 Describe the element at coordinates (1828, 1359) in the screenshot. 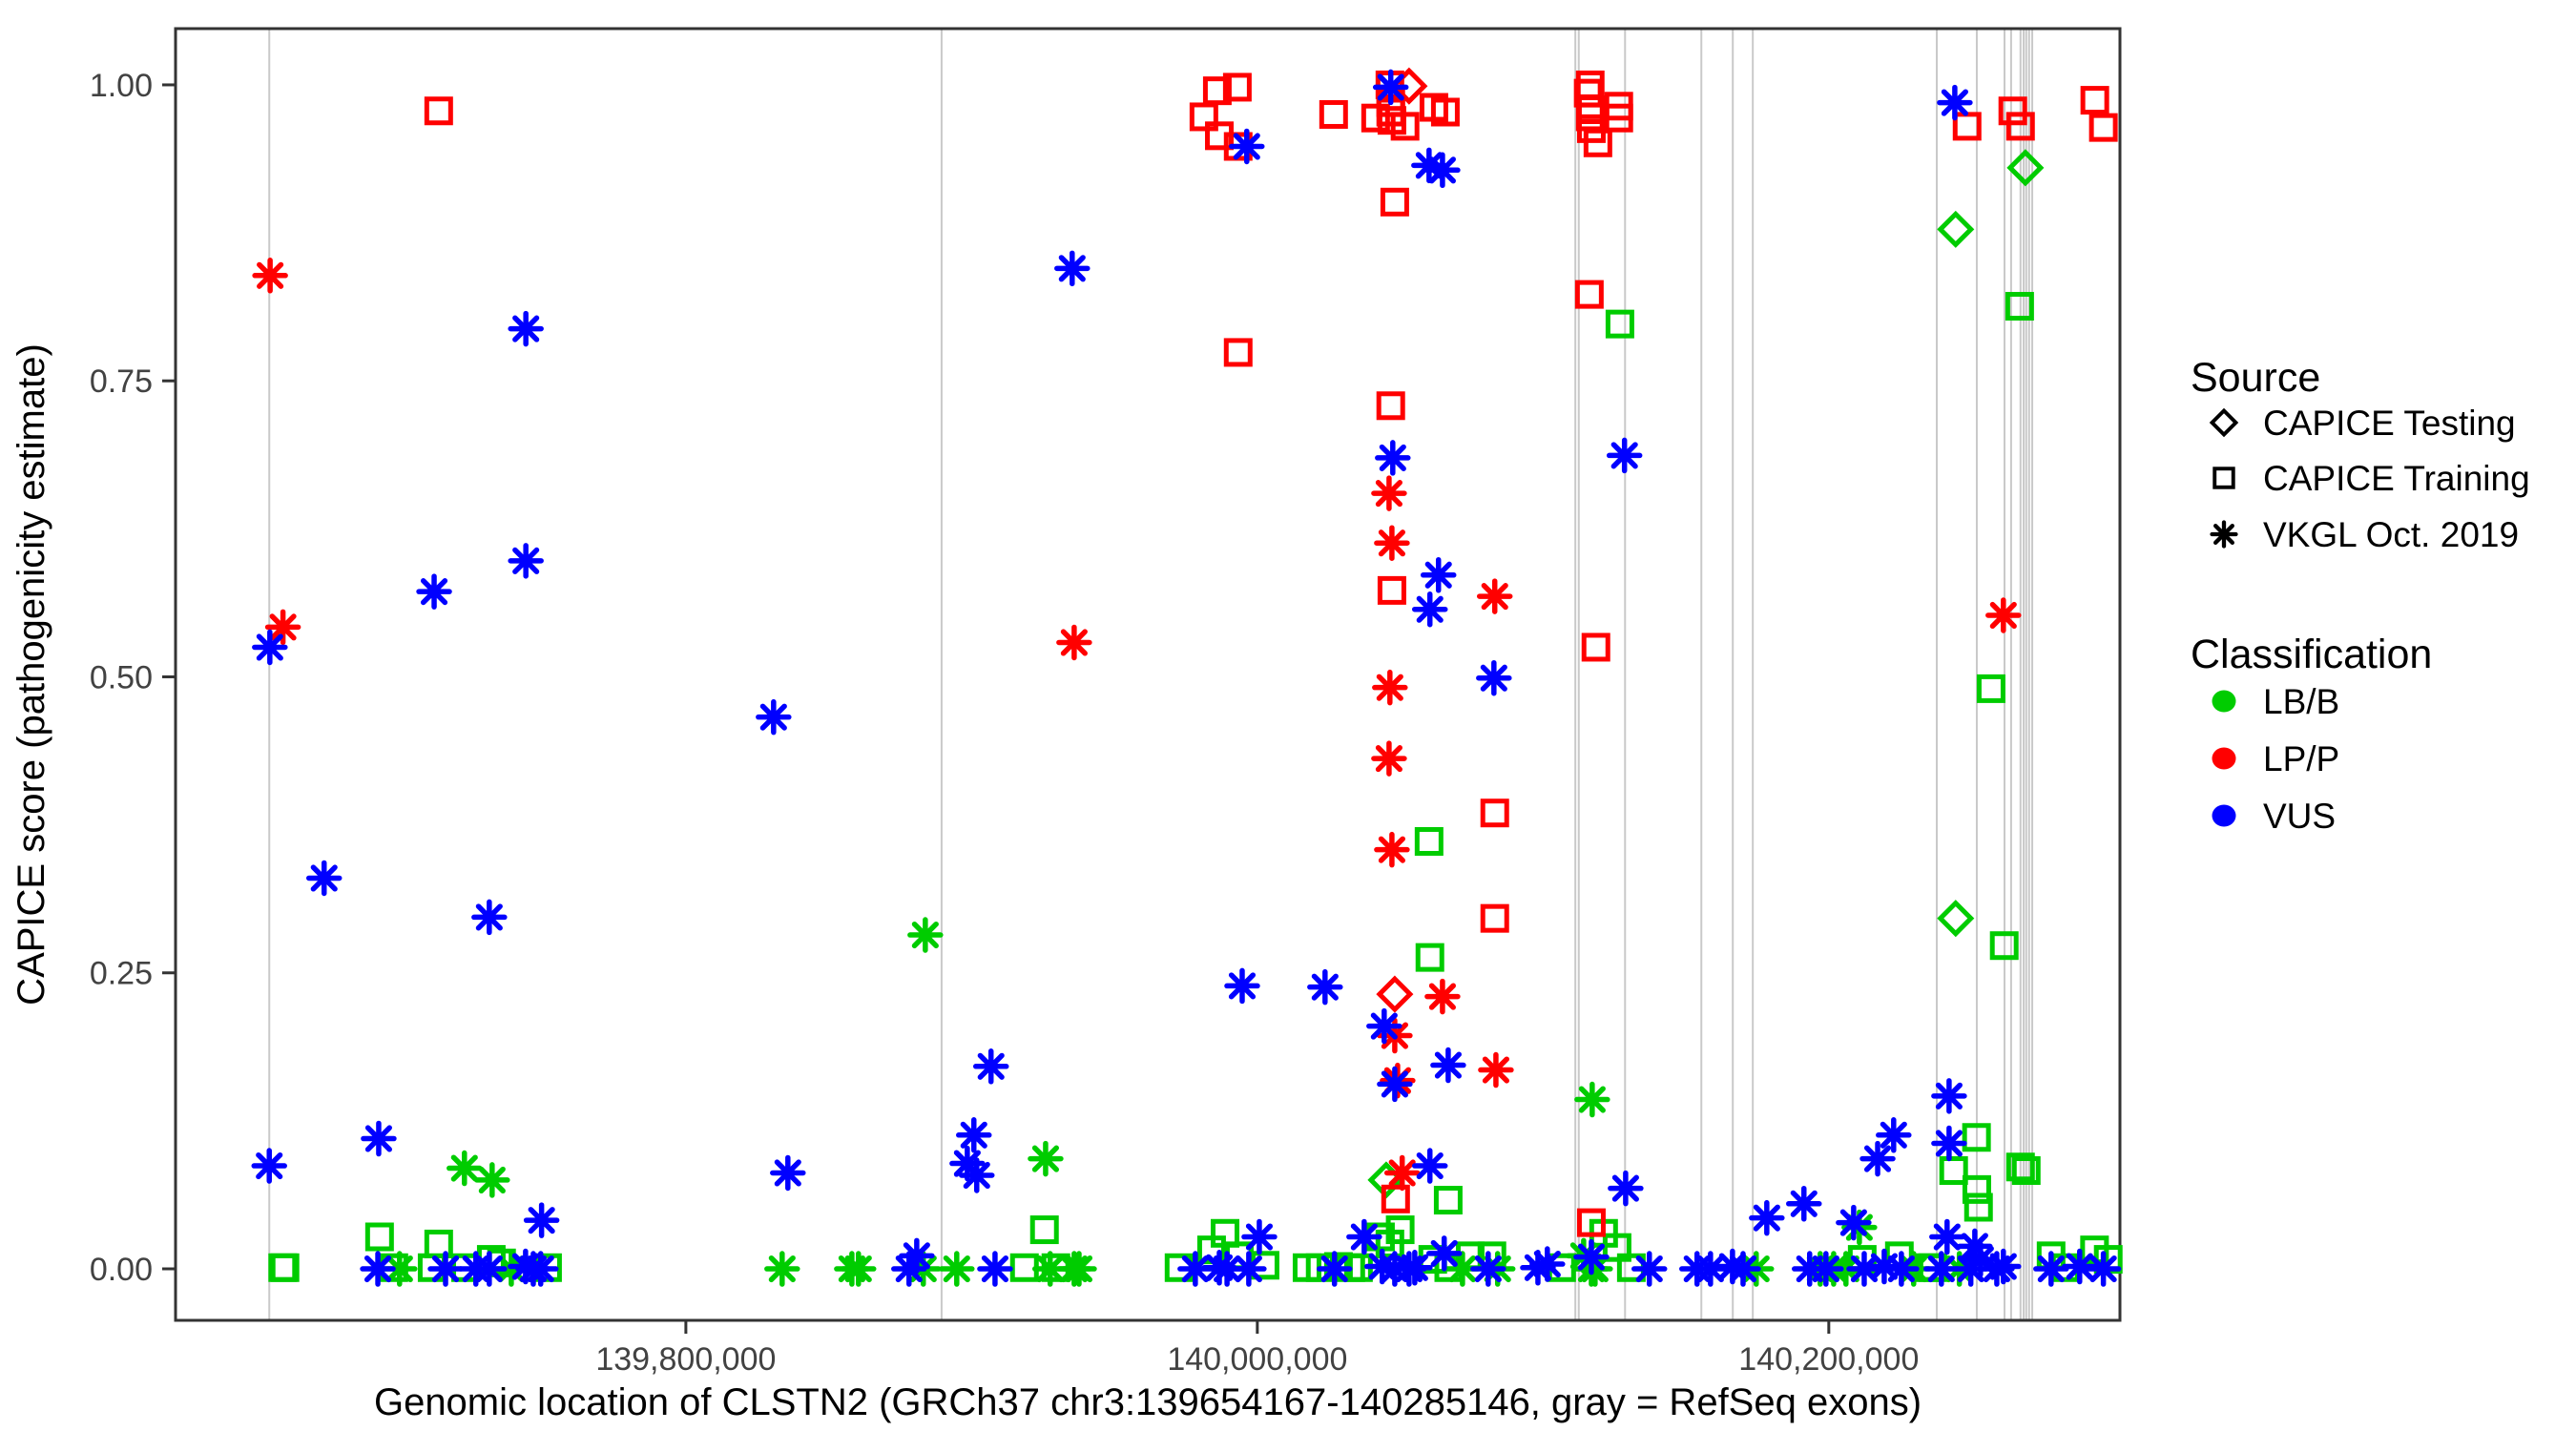

I see `x-tick-label: 140,200,000` at that location.